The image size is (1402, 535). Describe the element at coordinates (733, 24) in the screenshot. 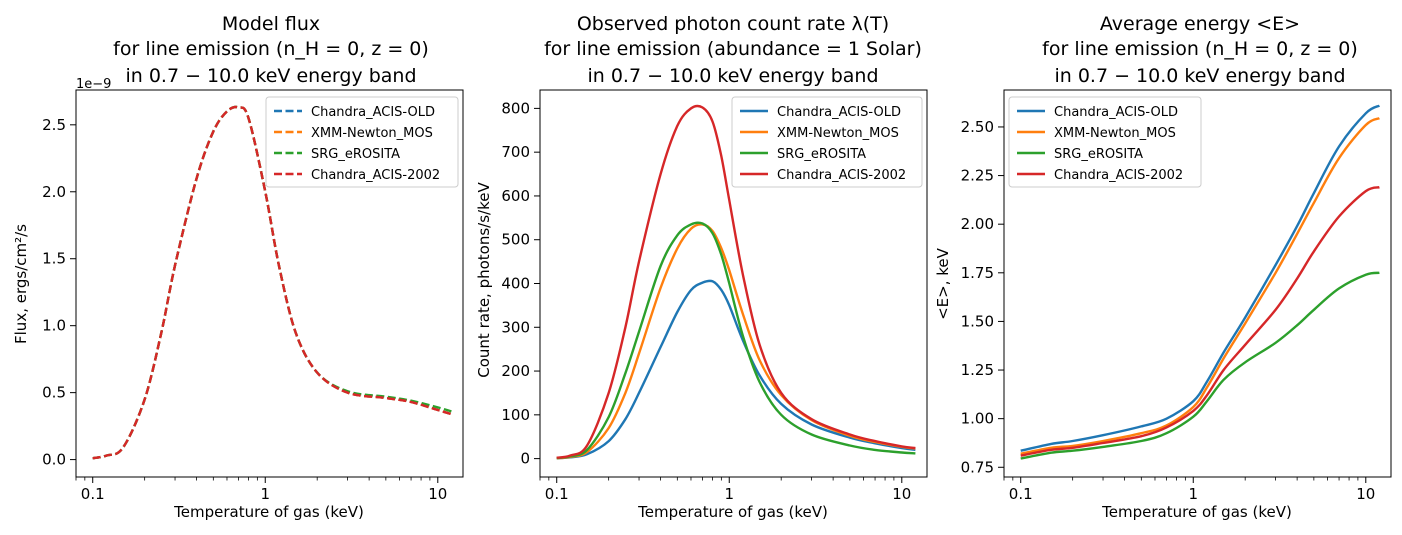

I see `chart-title-line-1: Observed photon count rate λ(T)` at that location.